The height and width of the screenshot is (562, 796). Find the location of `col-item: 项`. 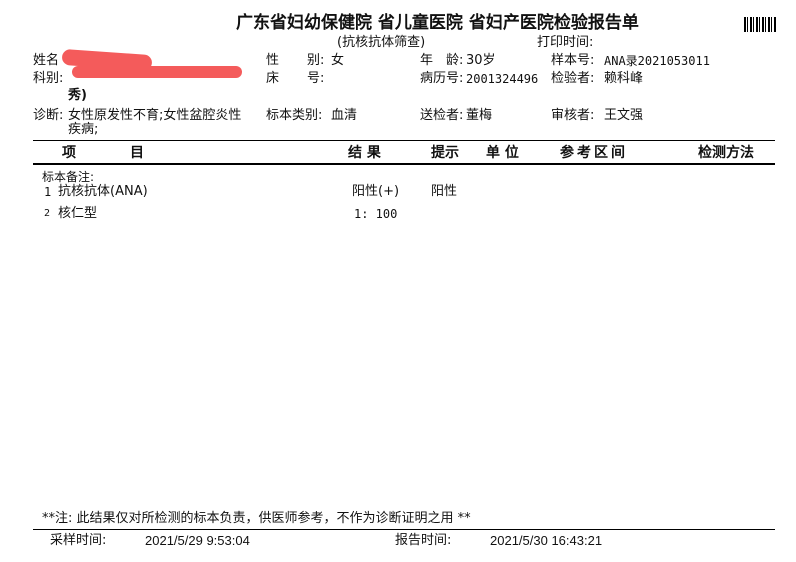

col-item: 项 is located at coordinates (69, 153).